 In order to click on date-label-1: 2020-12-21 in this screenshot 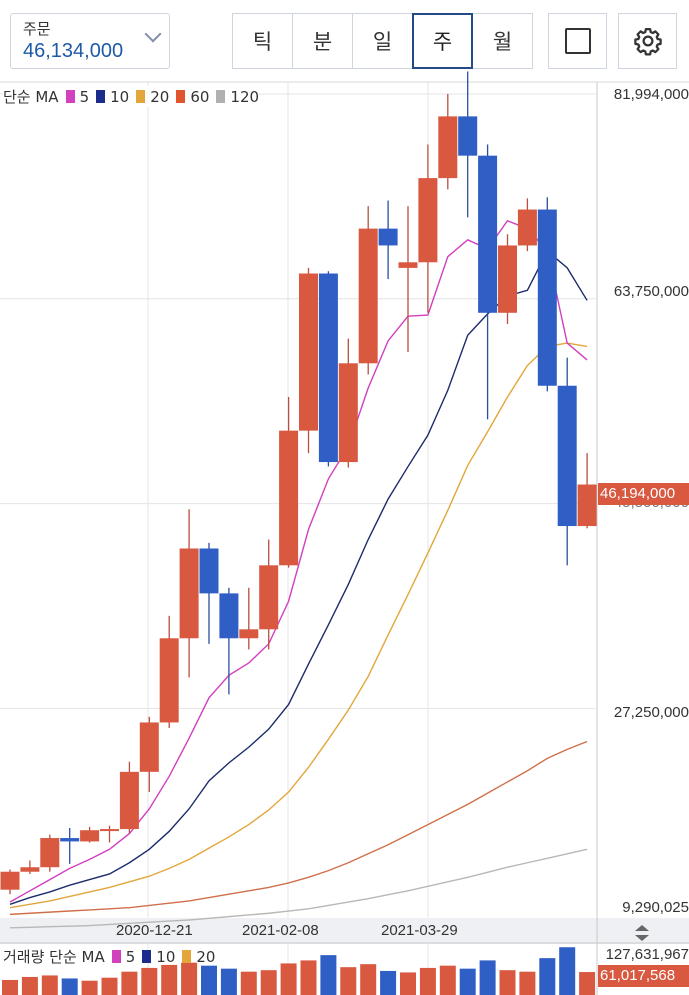, I will do `click(154, 930)`.